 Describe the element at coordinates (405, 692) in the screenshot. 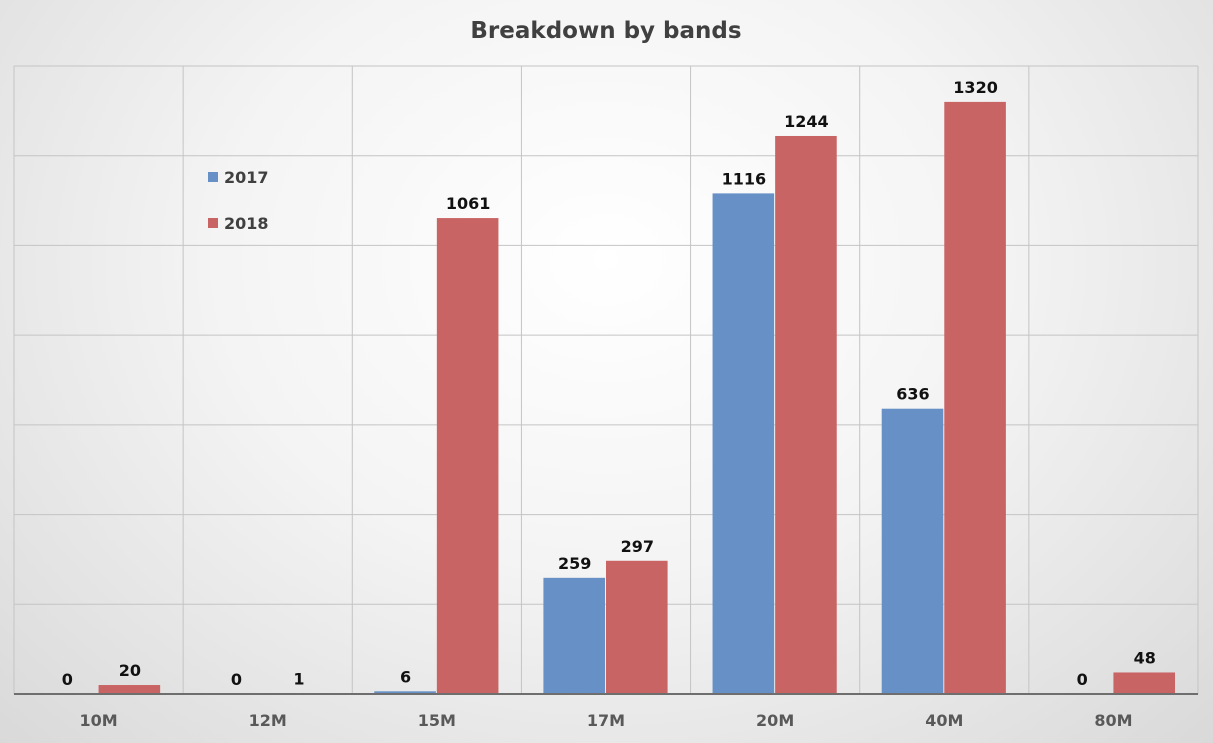

I see `bar-2017-15M` at that location.